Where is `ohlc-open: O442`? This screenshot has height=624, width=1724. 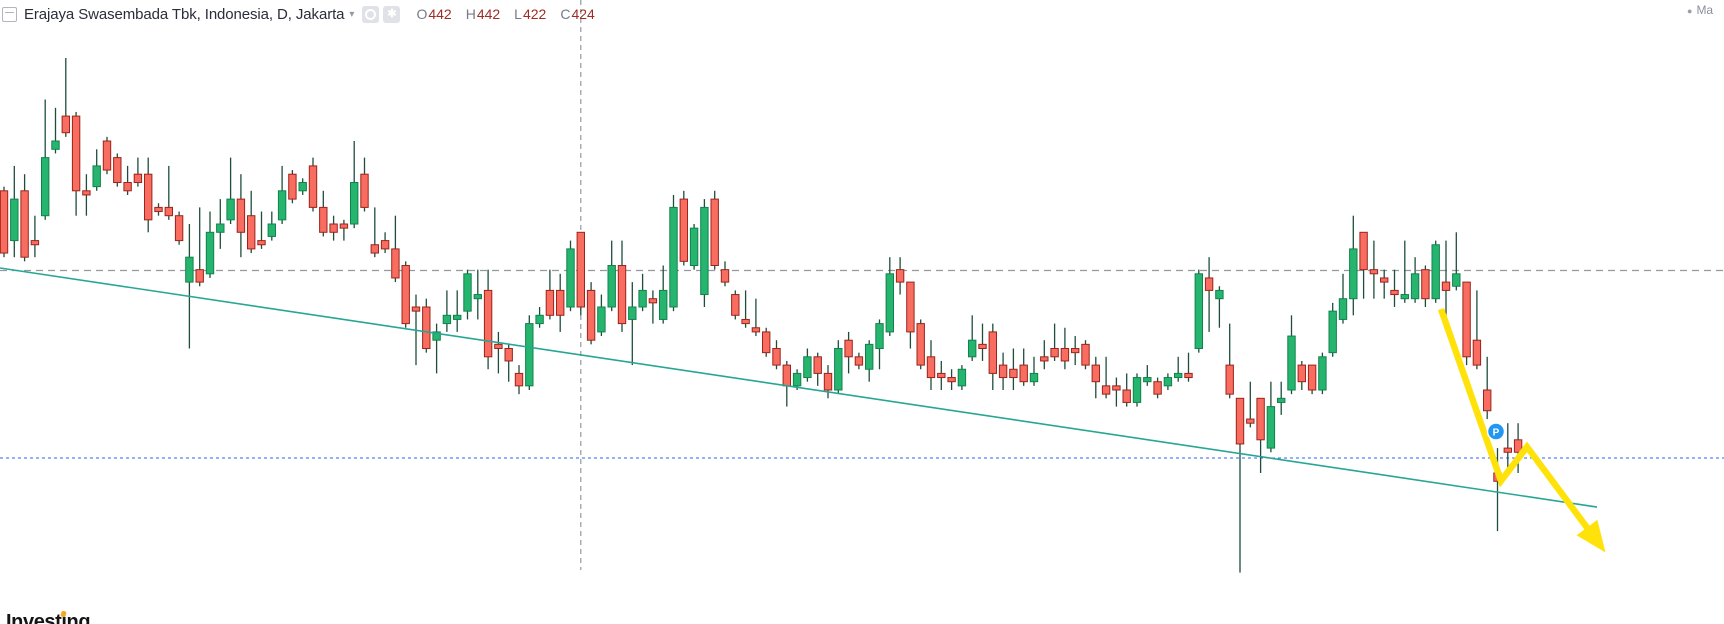
ohlc-open: O442 is located at coordinates (434, 14).